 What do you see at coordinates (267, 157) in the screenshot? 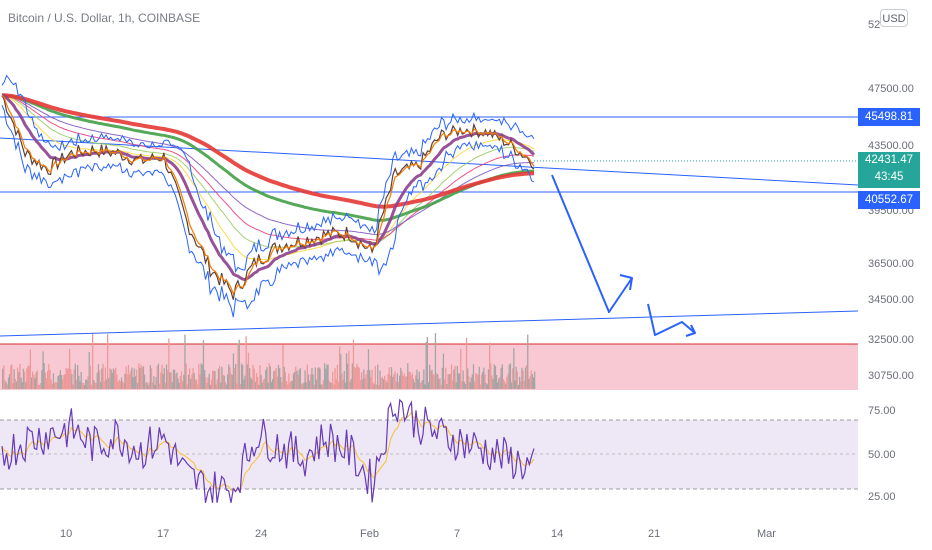
I see `ema-green` at bounding box center [267, 157].